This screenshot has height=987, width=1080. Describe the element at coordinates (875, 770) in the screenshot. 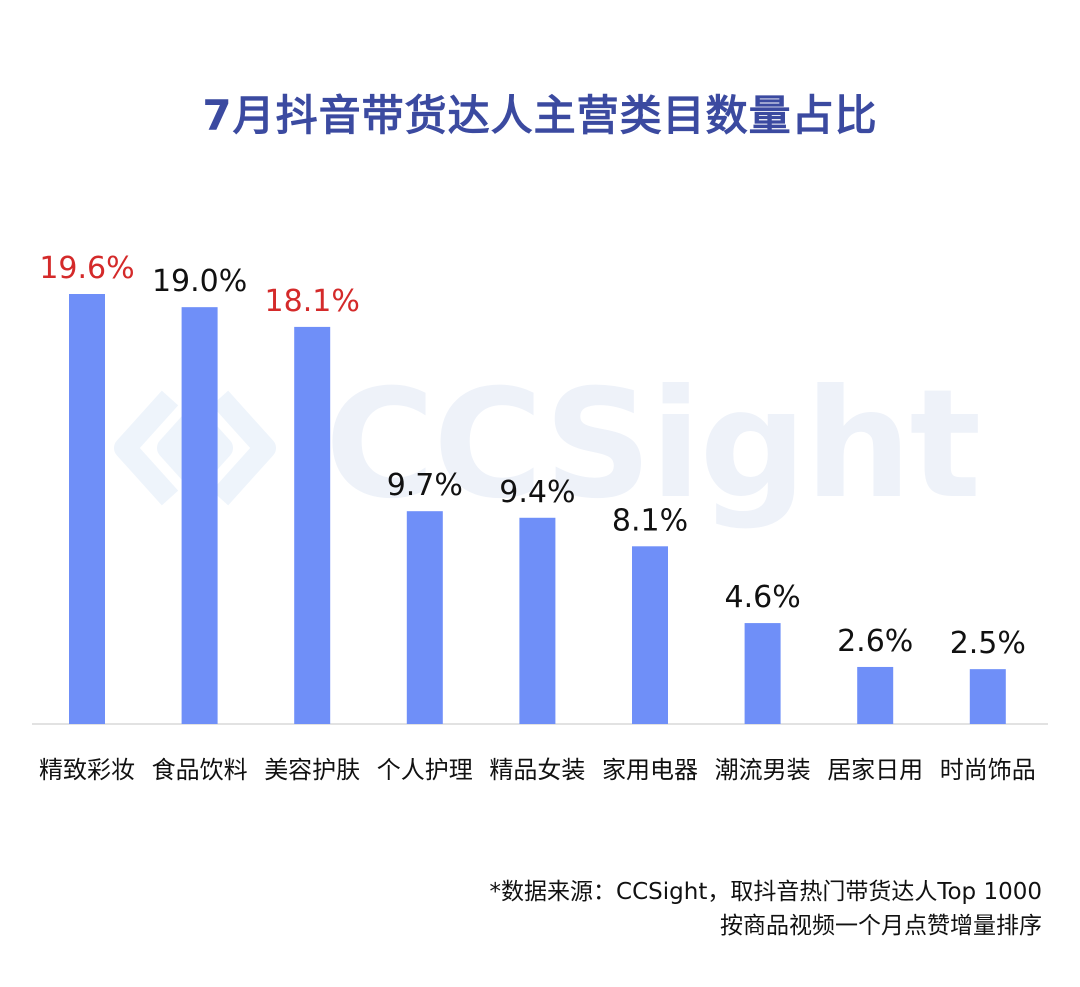

I see `category-label-8: 居家日用` at that location.